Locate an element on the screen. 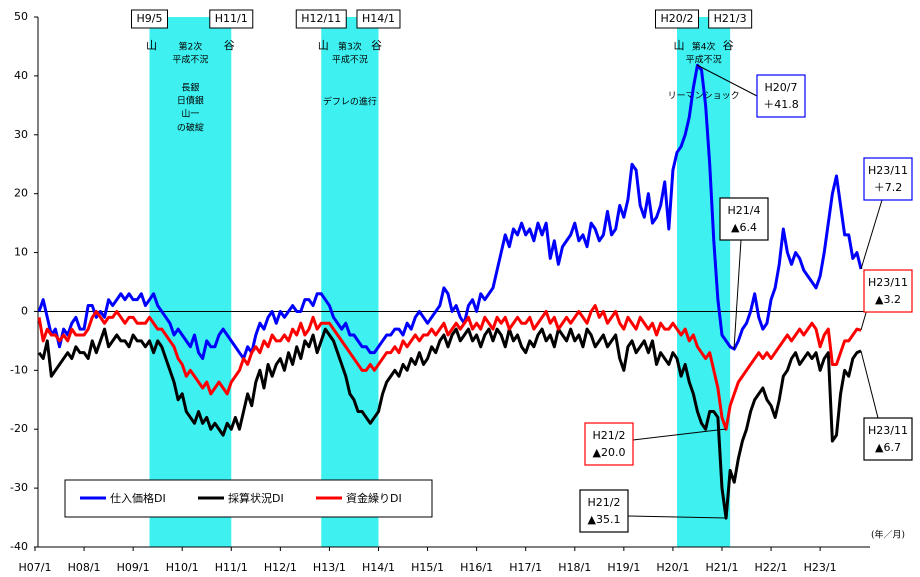 The image size is (920, 577). x-tick-label: H07/1 is located at coordinates (35, 567).